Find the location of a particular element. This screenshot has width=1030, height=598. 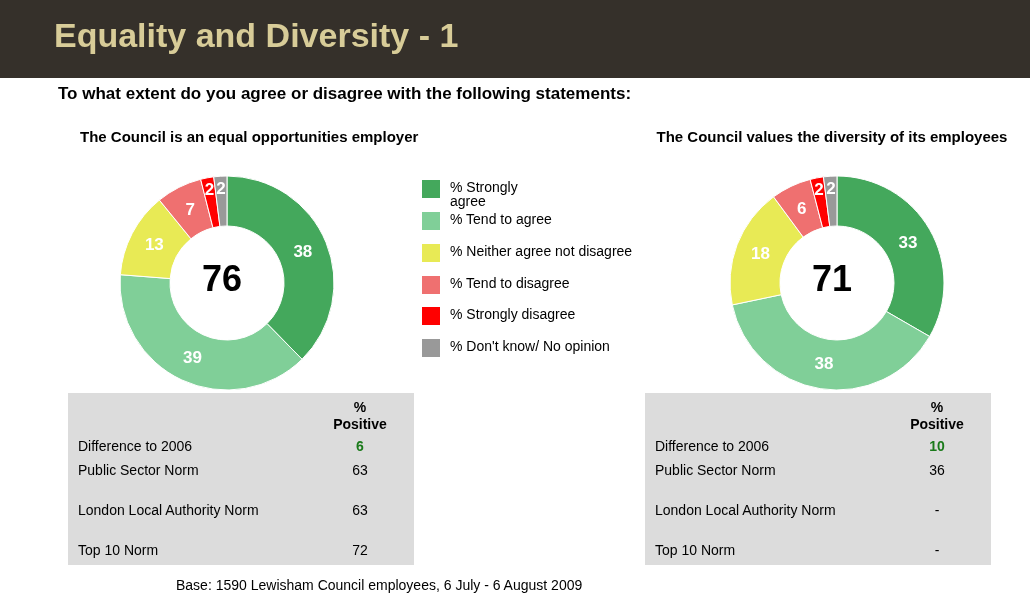

data-label: 33 is located at coordinates (908, 242).